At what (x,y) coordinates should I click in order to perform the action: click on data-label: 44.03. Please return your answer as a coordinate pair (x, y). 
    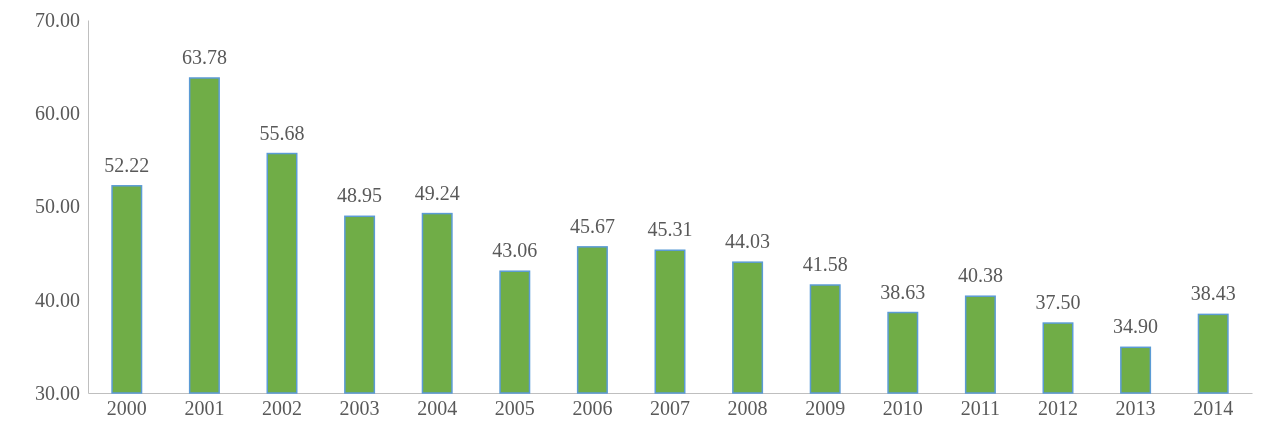
    Looking at the image, I should click on (748, 241).